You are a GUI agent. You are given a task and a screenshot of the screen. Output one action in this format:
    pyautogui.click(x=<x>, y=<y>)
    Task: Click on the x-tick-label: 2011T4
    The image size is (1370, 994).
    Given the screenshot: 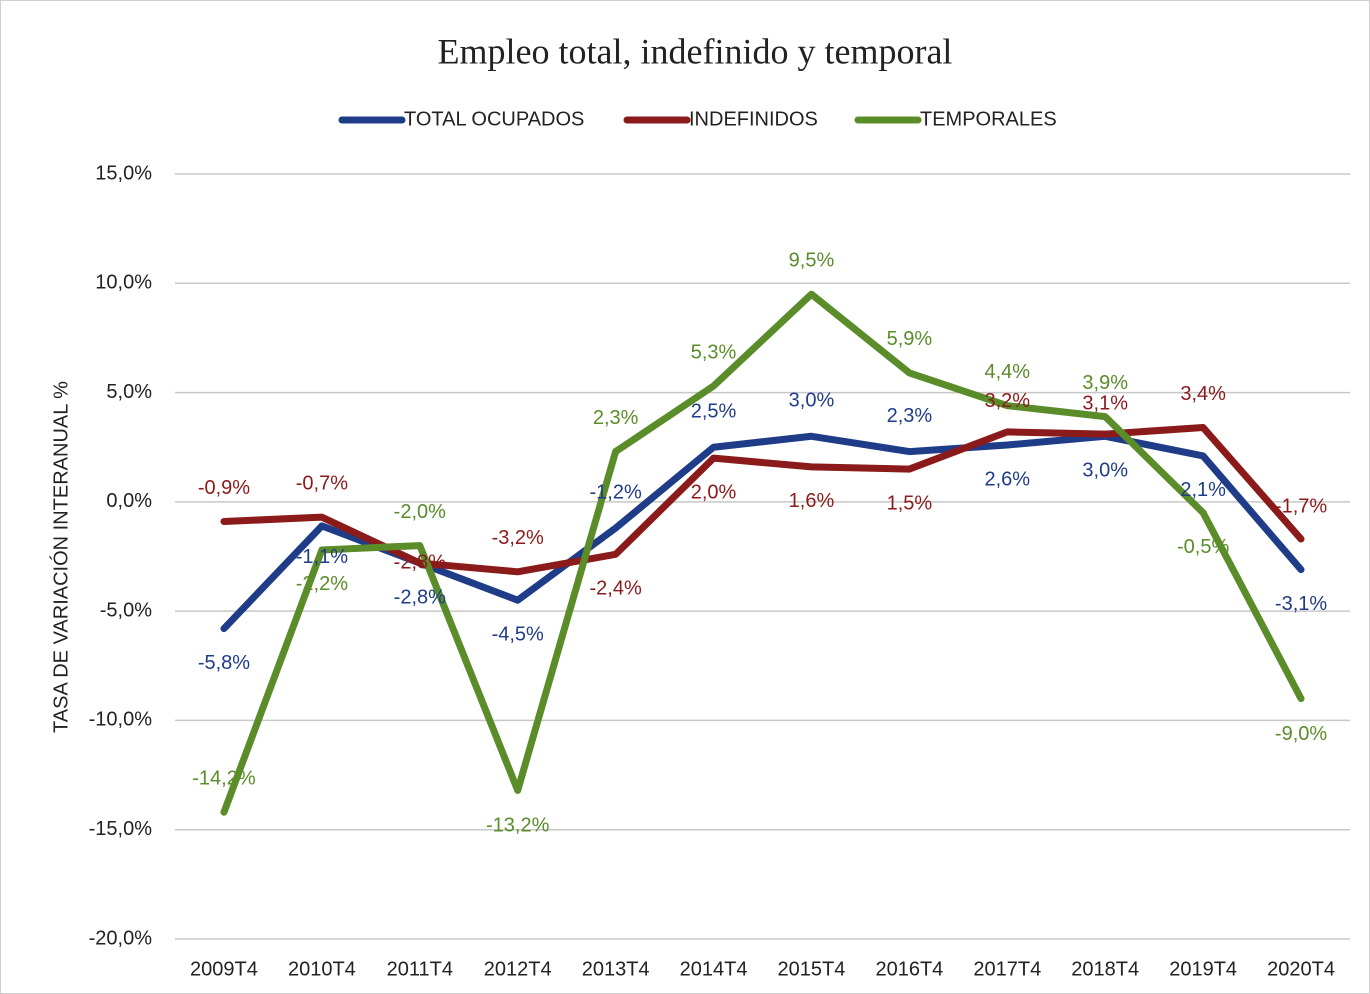 What is the action you would take?
    pyautogui.click(x=420, y=969)
    